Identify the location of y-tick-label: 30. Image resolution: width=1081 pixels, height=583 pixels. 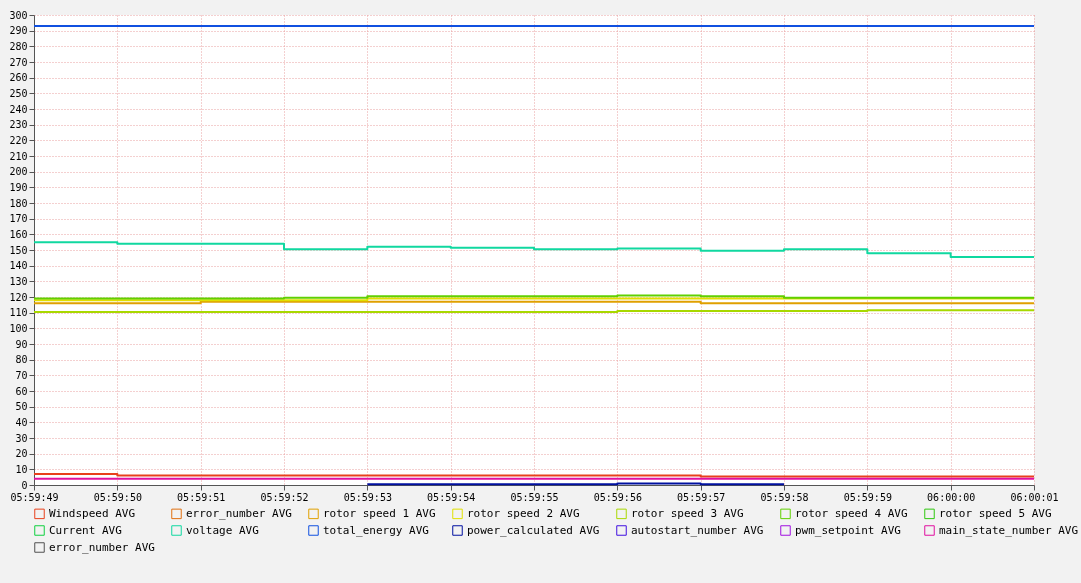
(21, 438).